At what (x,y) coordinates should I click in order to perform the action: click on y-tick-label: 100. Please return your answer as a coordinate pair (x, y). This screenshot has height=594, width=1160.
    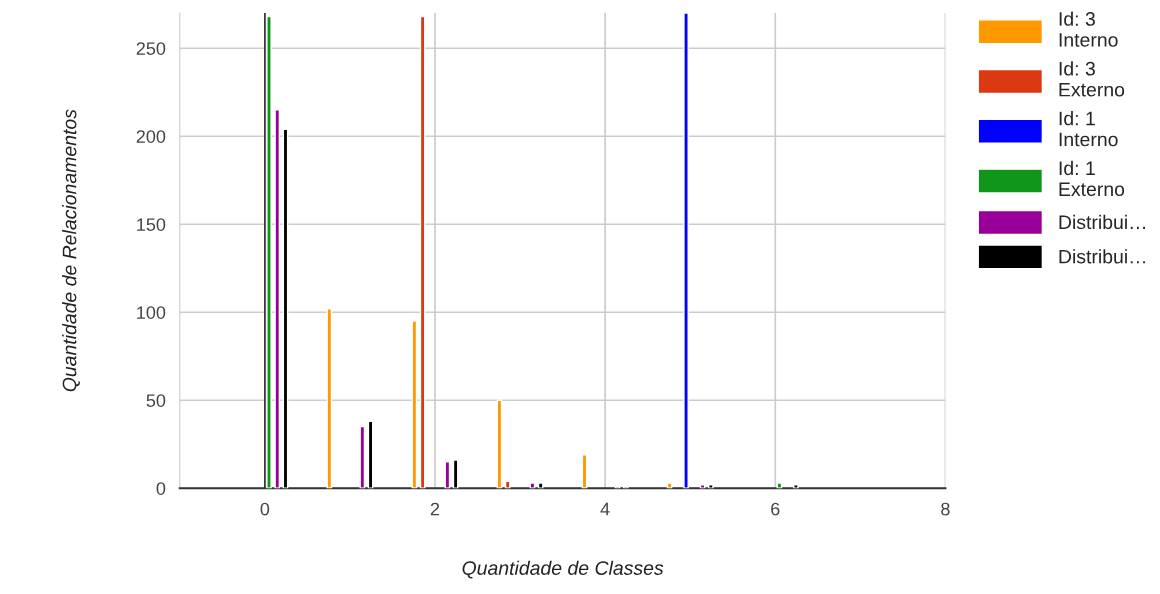
    Looking at the image, I should click on (151, 312).